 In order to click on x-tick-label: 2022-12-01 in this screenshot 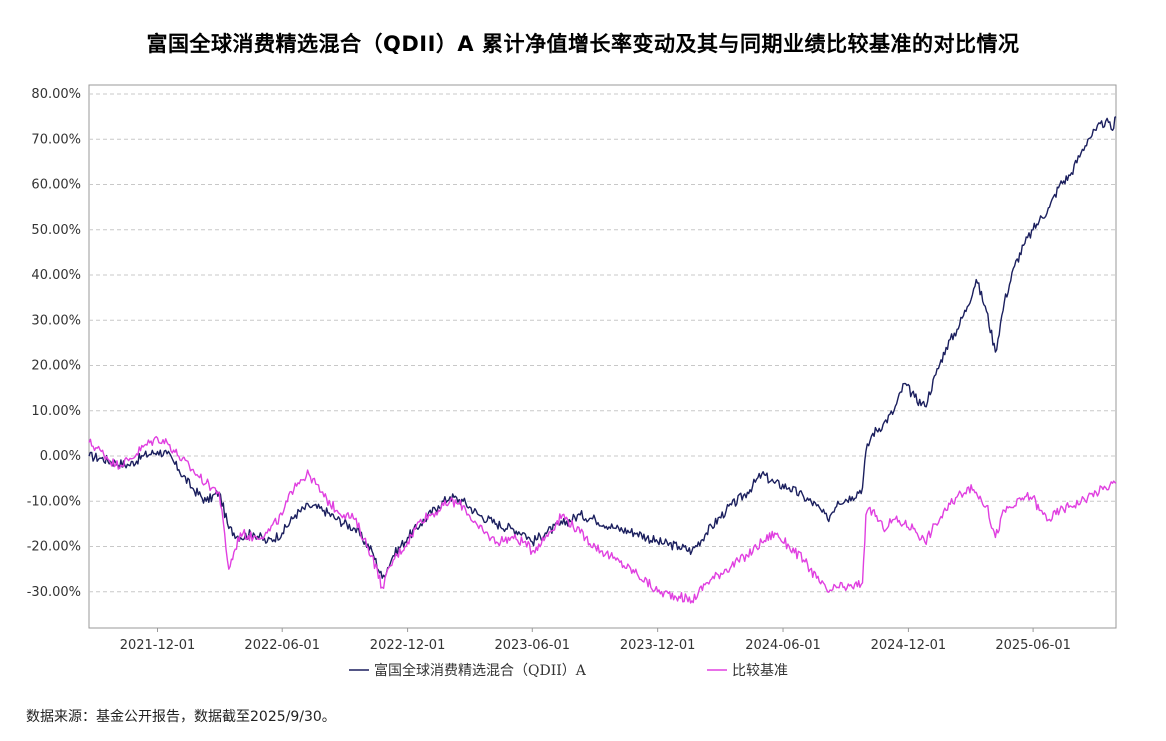, I will do `click(408, 645)`.